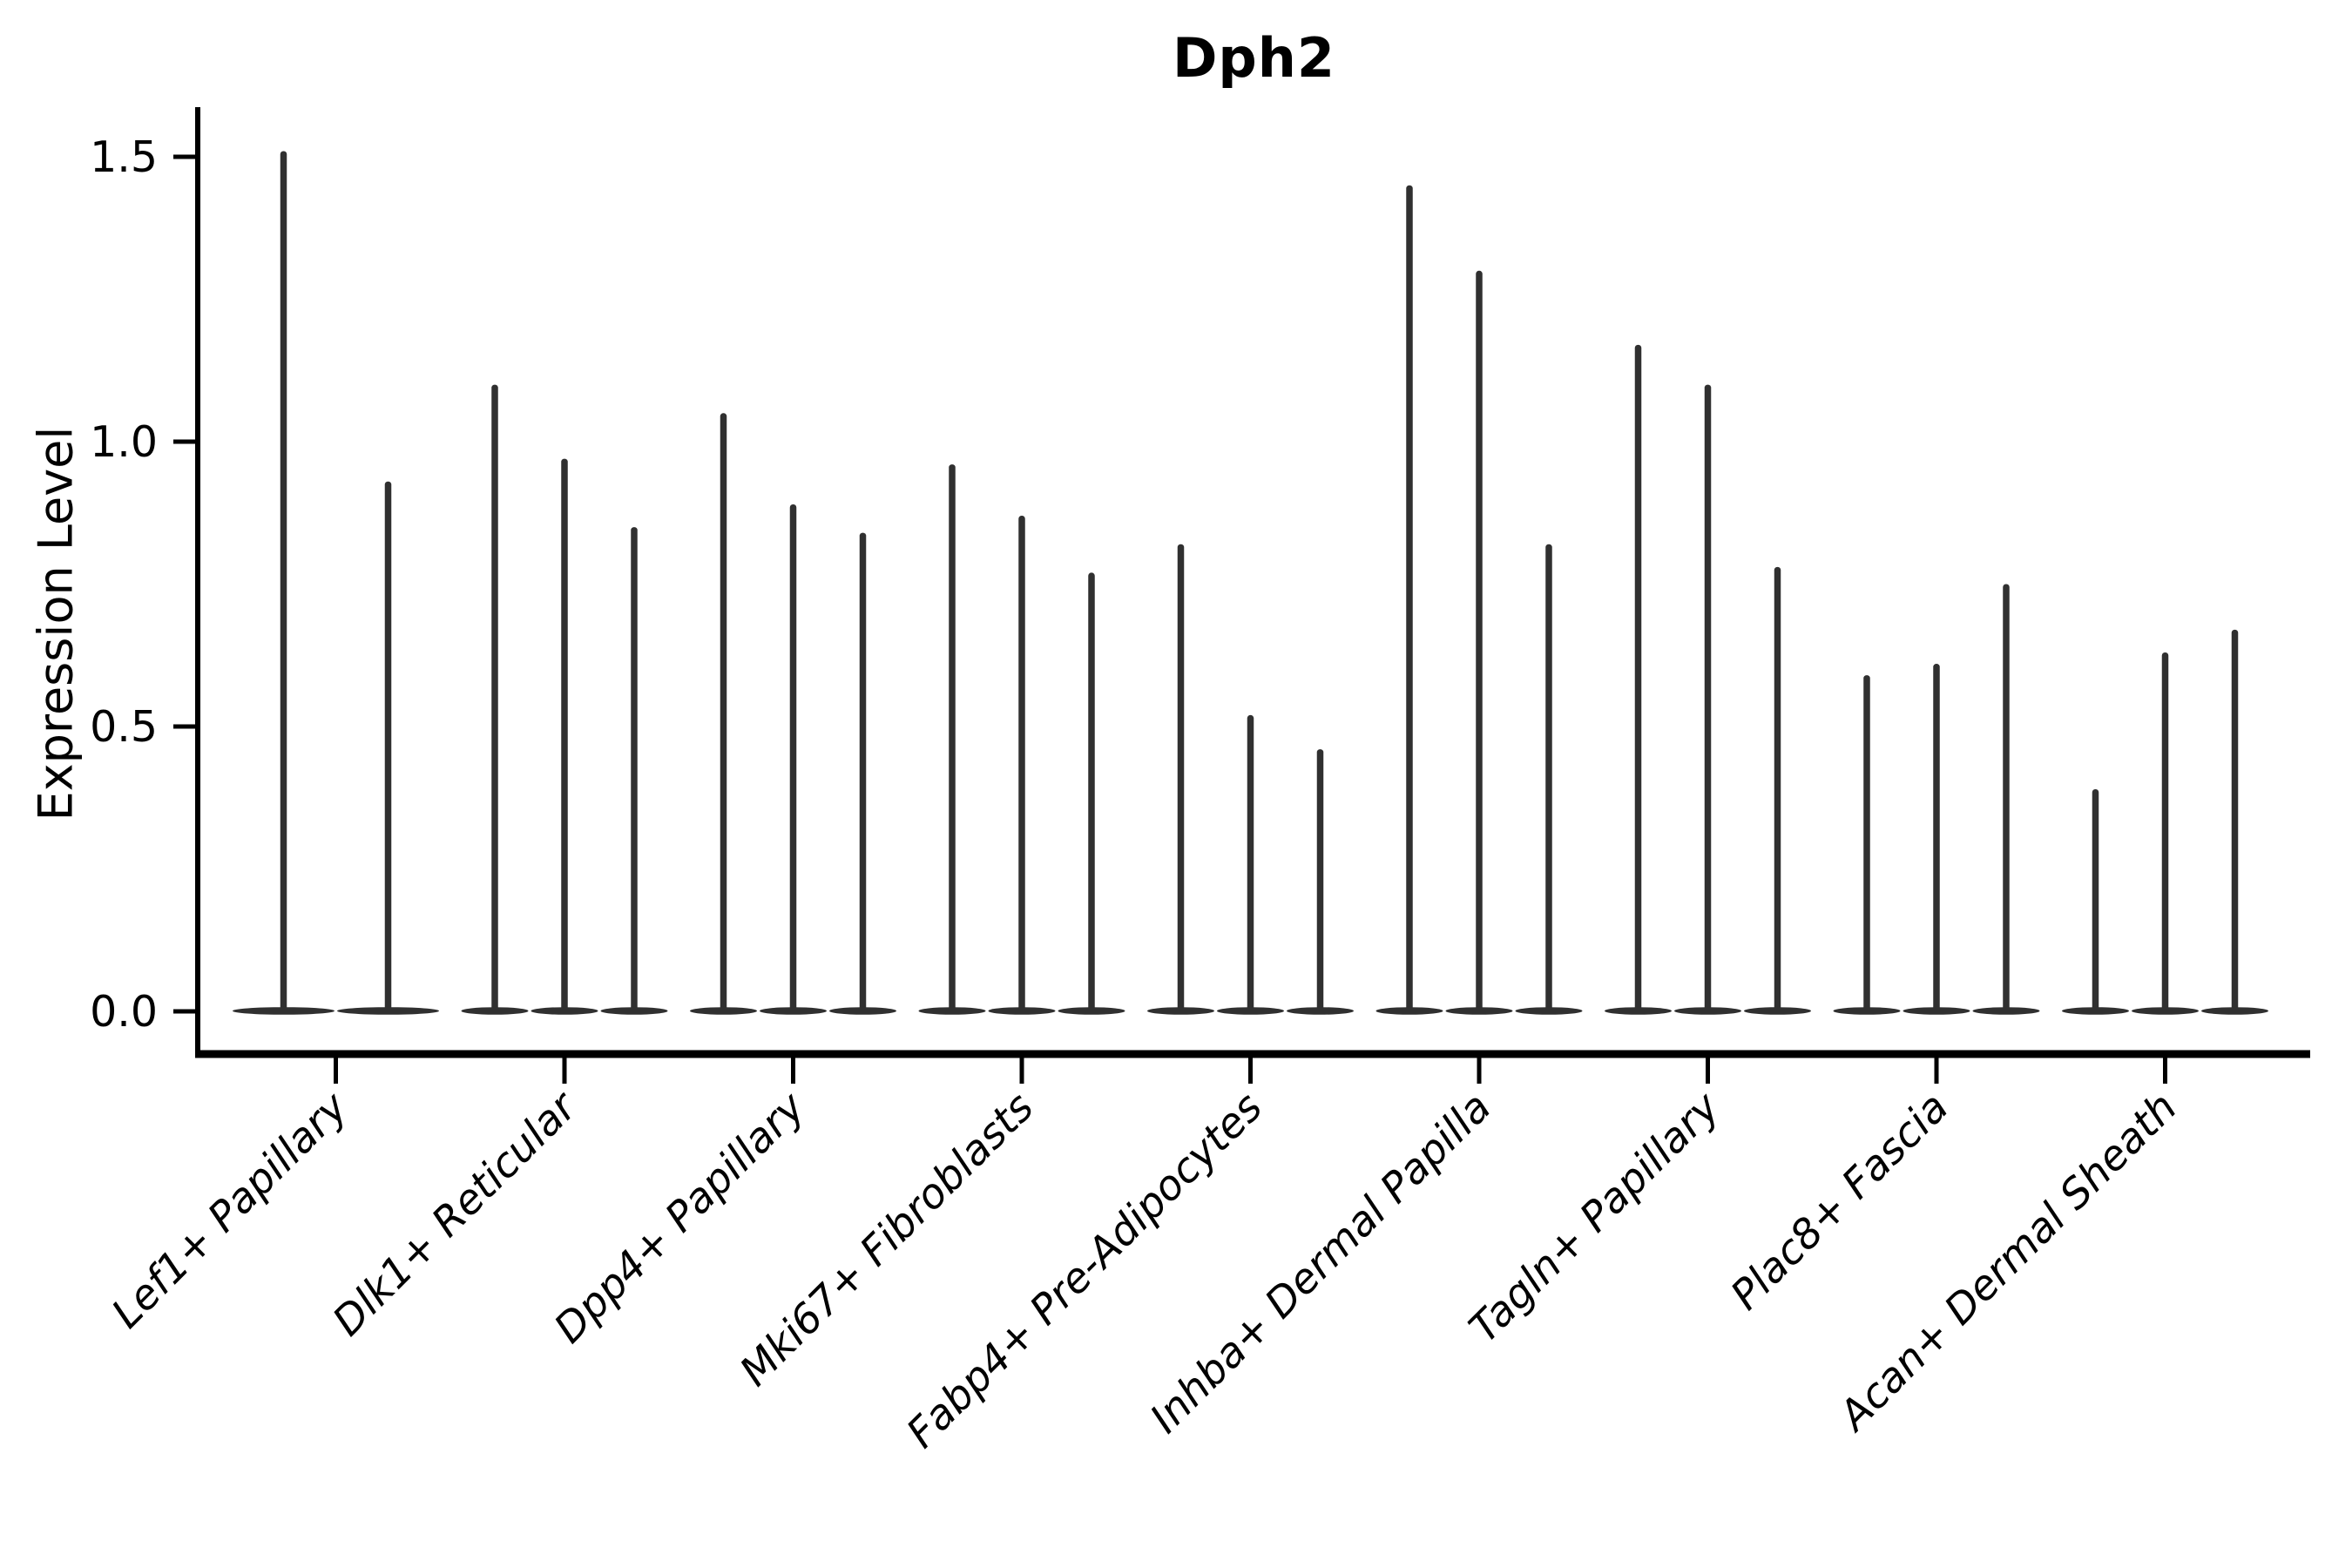  What do you see at coordinates (1595, 1218) in the screenshot?
I see `x-tick-label: Tagln+ Papillary` at bounding box center [1595, 1218].